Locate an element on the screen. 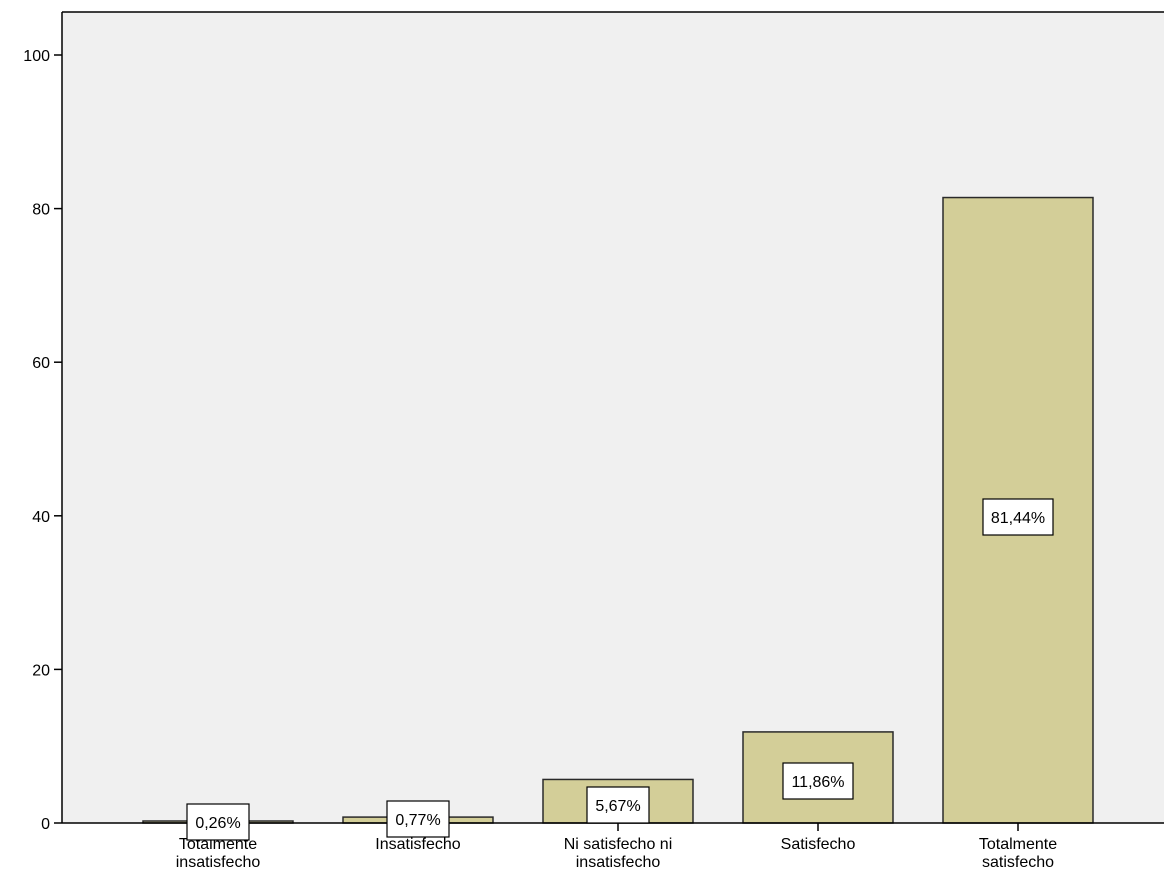 Image resolution: width=1164 pixels, height=888 pixels. y-tick-label: 100 is located at coordinates (36, 56).